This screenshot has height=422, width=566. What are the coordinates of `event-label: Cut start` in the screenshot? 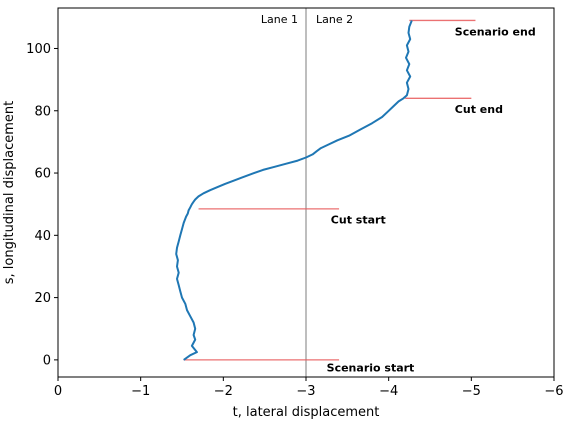 It's located at (358, 220).